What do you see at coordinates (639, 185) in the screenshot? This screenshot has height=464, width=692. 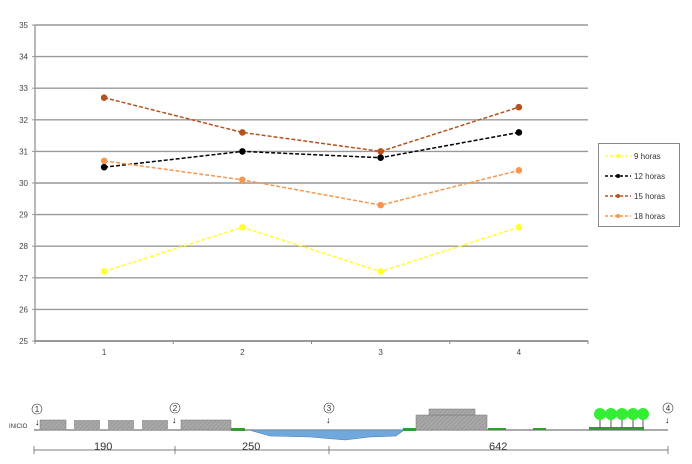 I see `chart-legend: 9 horas 12 horas 15 horas 18 horas` at bounding box center [639, 185].